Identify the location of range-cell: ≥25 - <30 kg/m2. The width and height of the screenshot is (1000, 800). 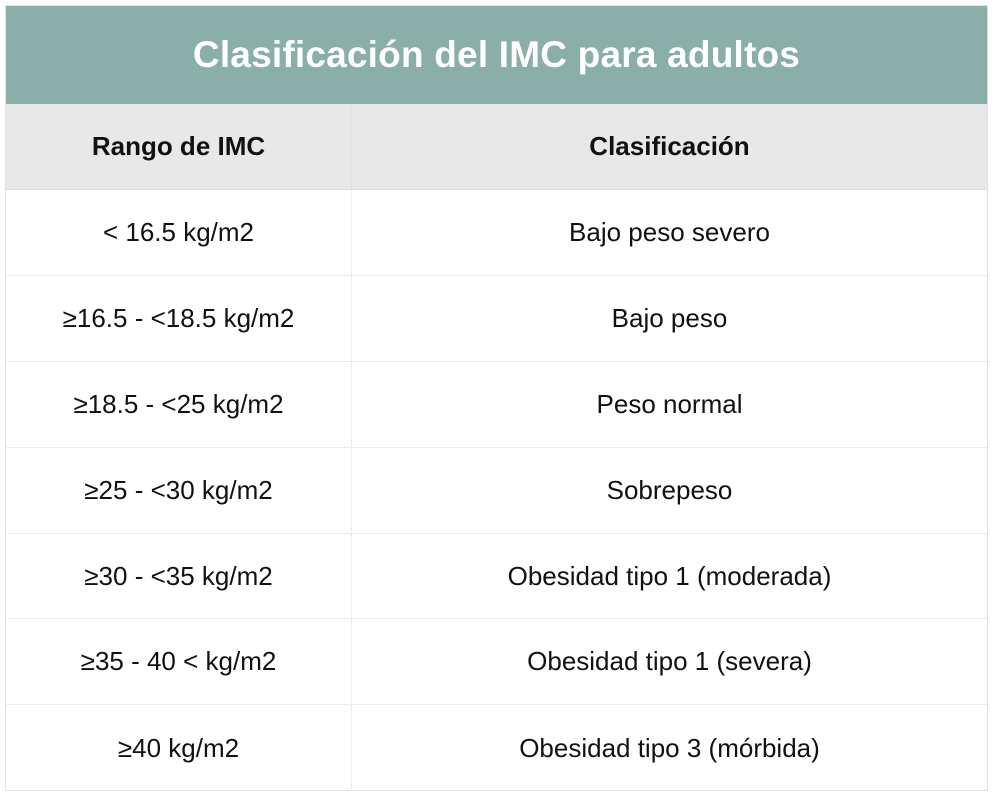
(179, 490).